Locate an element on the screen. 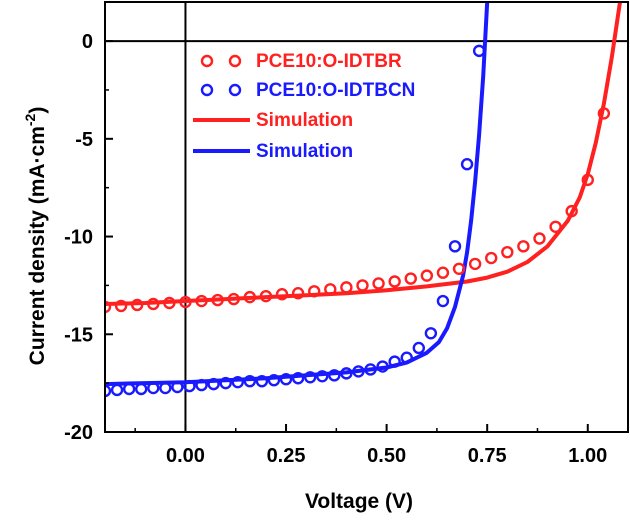 This screenshot has height=521, width=630. x-tick-label: 0.75 is located at coordinates (487, 456).